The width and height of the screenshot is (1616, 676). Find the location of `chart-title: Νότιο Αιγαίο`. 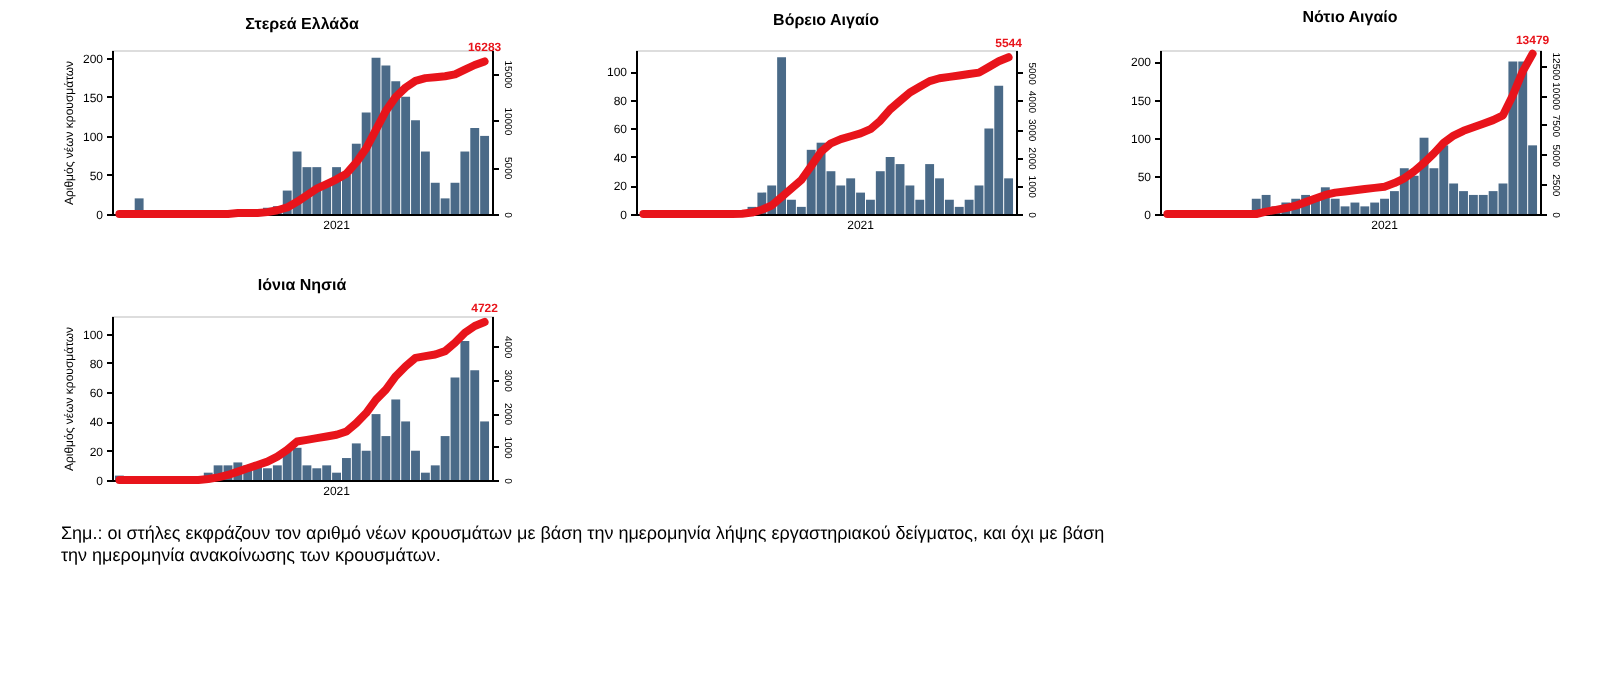

chart-title: Νότιο Αιγαίο is located at coordinates (1350, 16).